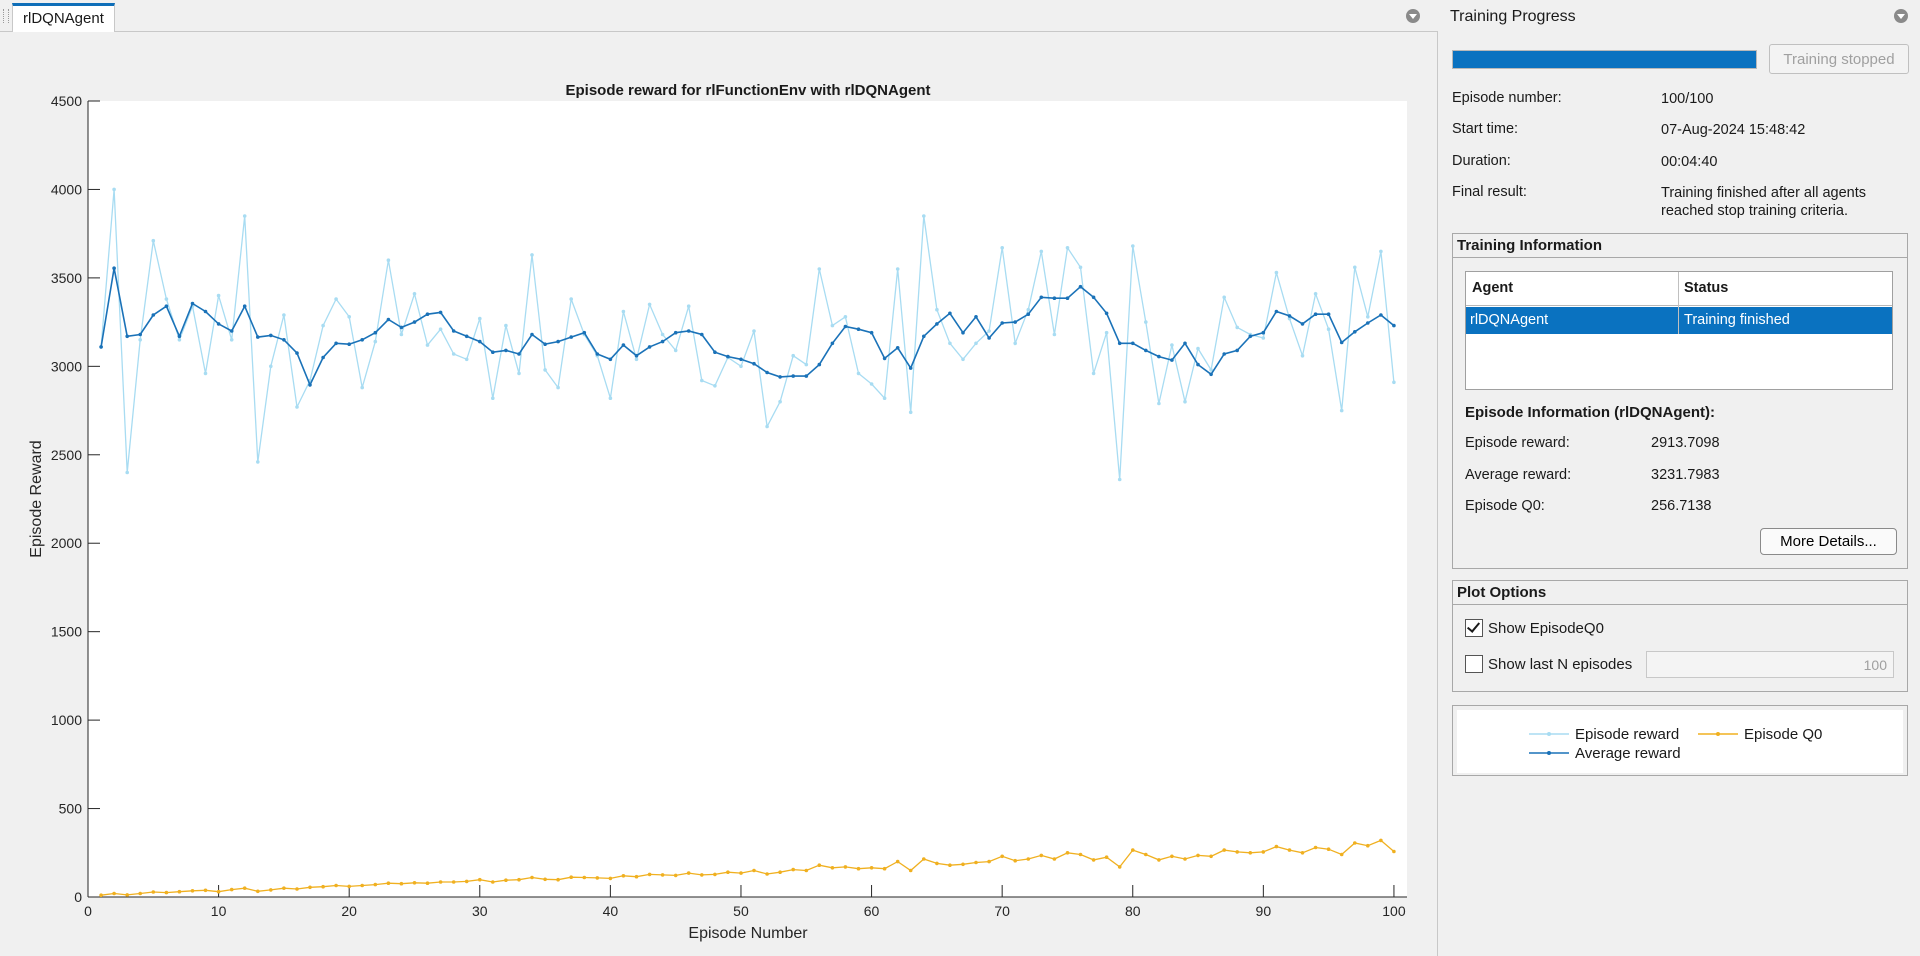 The height and width of the screenshot is (956, 1920). What do you see at coordinates (1737, 320) in the screenshot?
I see `agent-status-cell: Training finished` at bounding box center [1737, 320].